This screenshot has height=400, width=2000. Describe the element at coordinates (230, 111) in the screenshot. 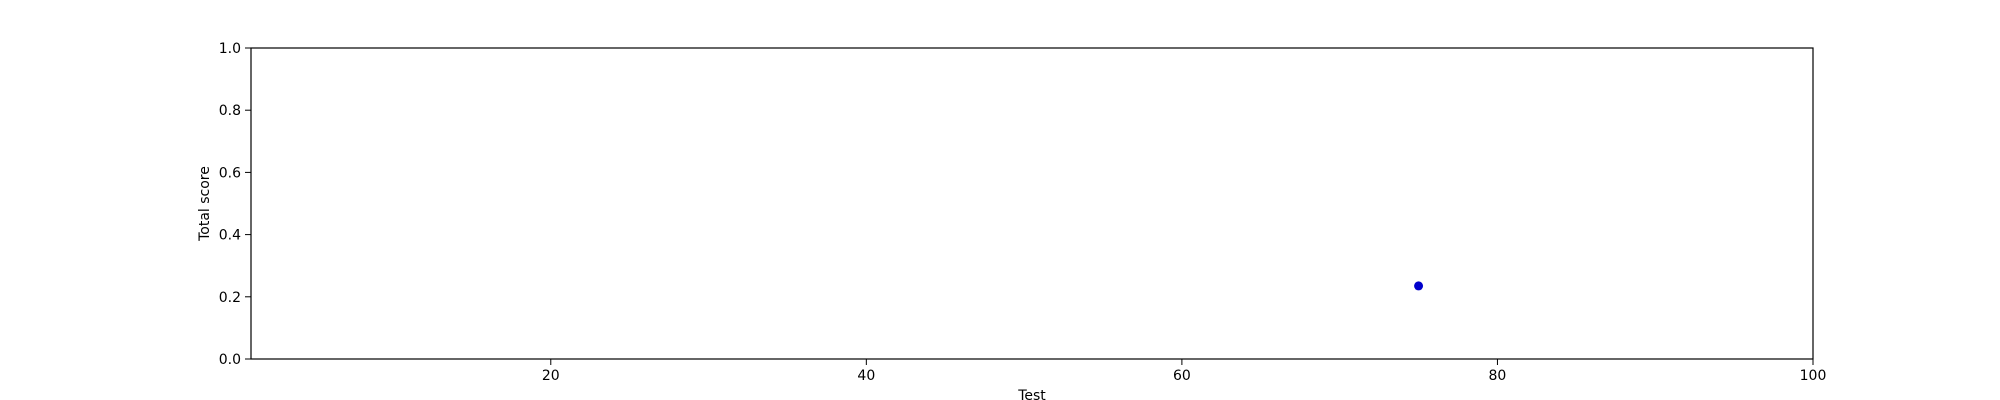

I see `y-tick-label: 0.8` at that location.